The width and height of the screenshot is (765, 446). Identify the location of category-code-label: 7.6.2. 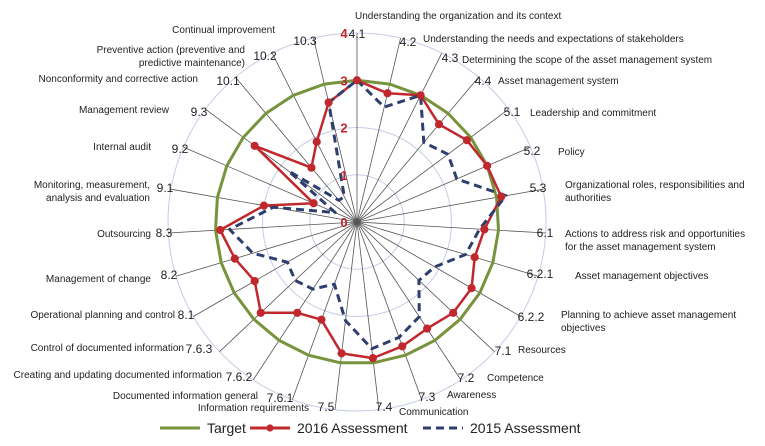
(239, 377).